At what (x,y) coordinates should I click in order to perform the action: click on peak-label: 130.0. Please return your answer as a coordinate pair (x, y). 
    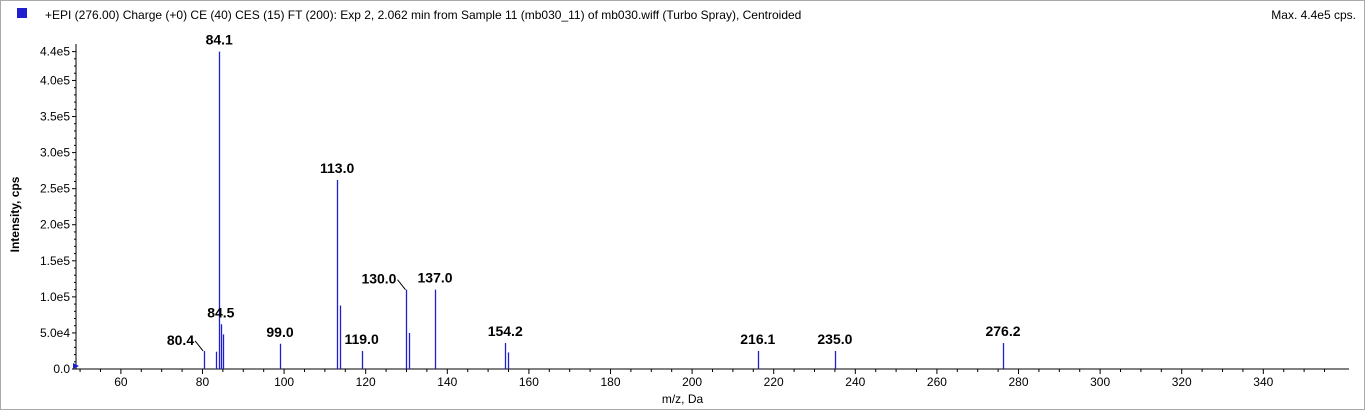
    Looking at the image, I should click on (378, 279).